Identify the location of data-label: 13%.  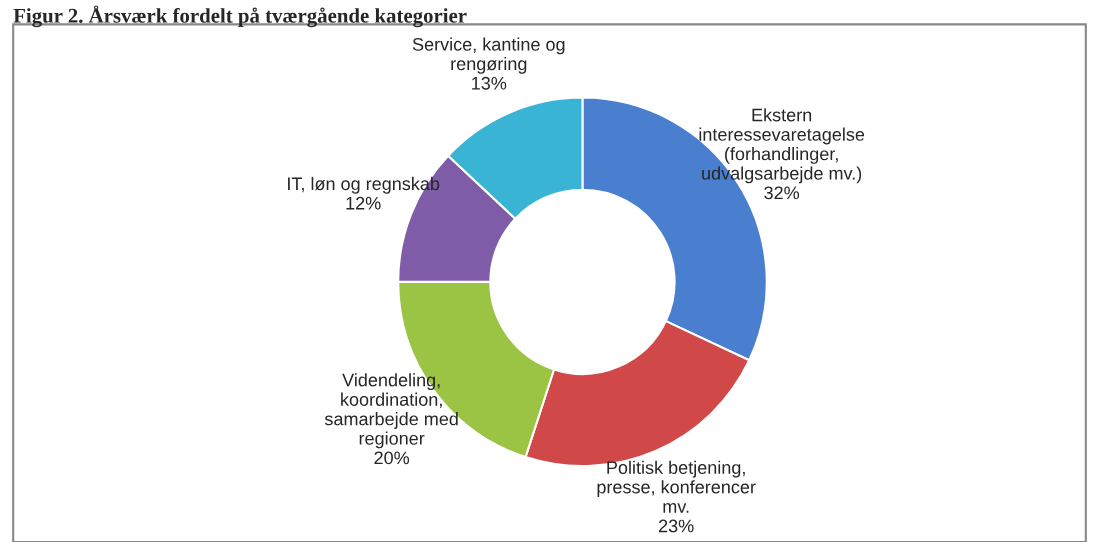
(489, 83).